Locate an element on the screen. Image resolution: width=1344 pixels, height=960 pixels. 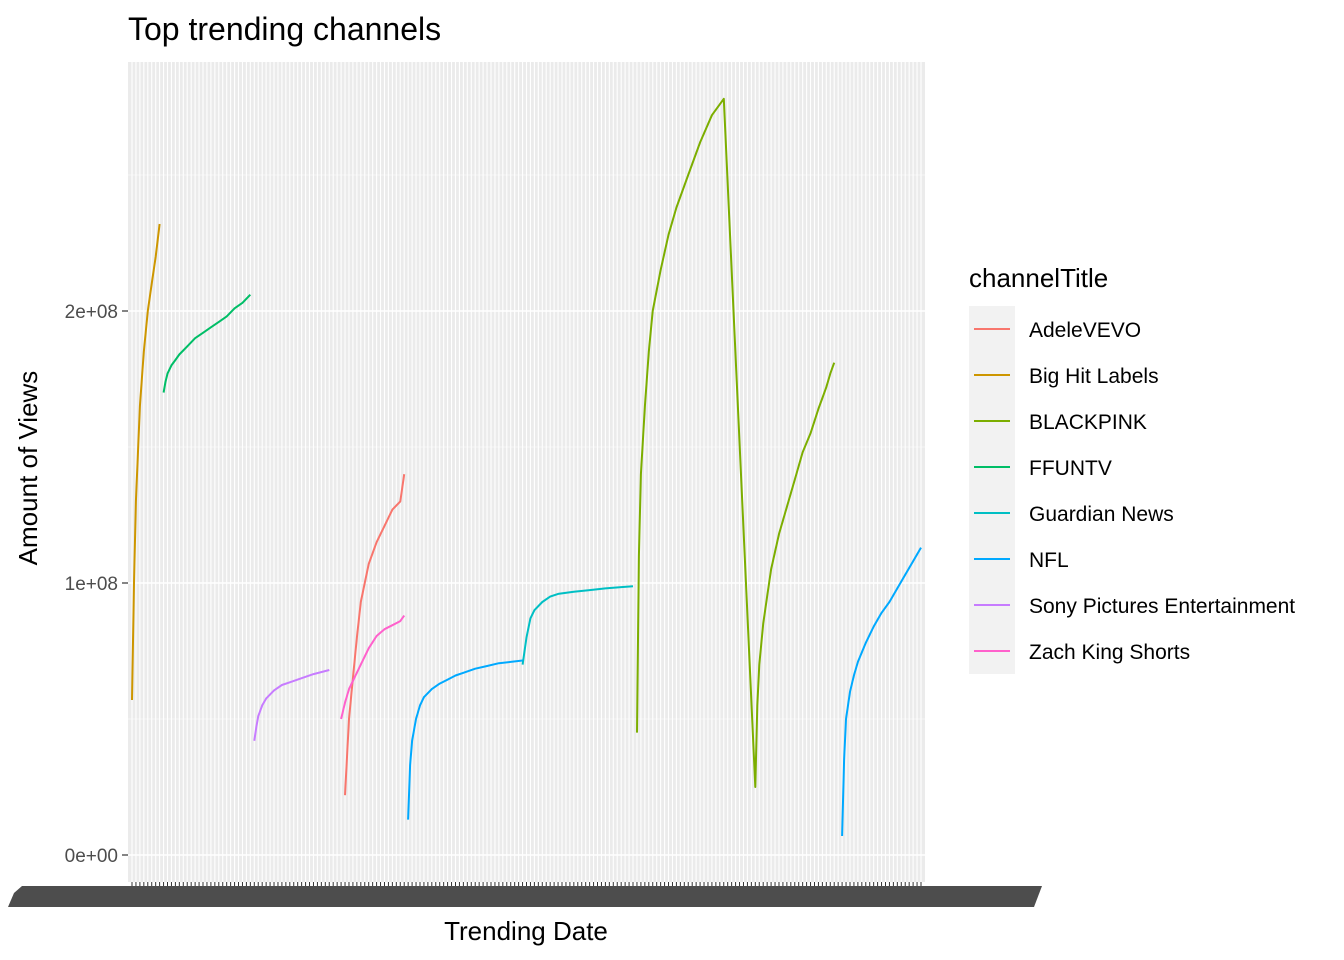
legend-label: Big Hit Labels is located at coordinates (1094, 376).